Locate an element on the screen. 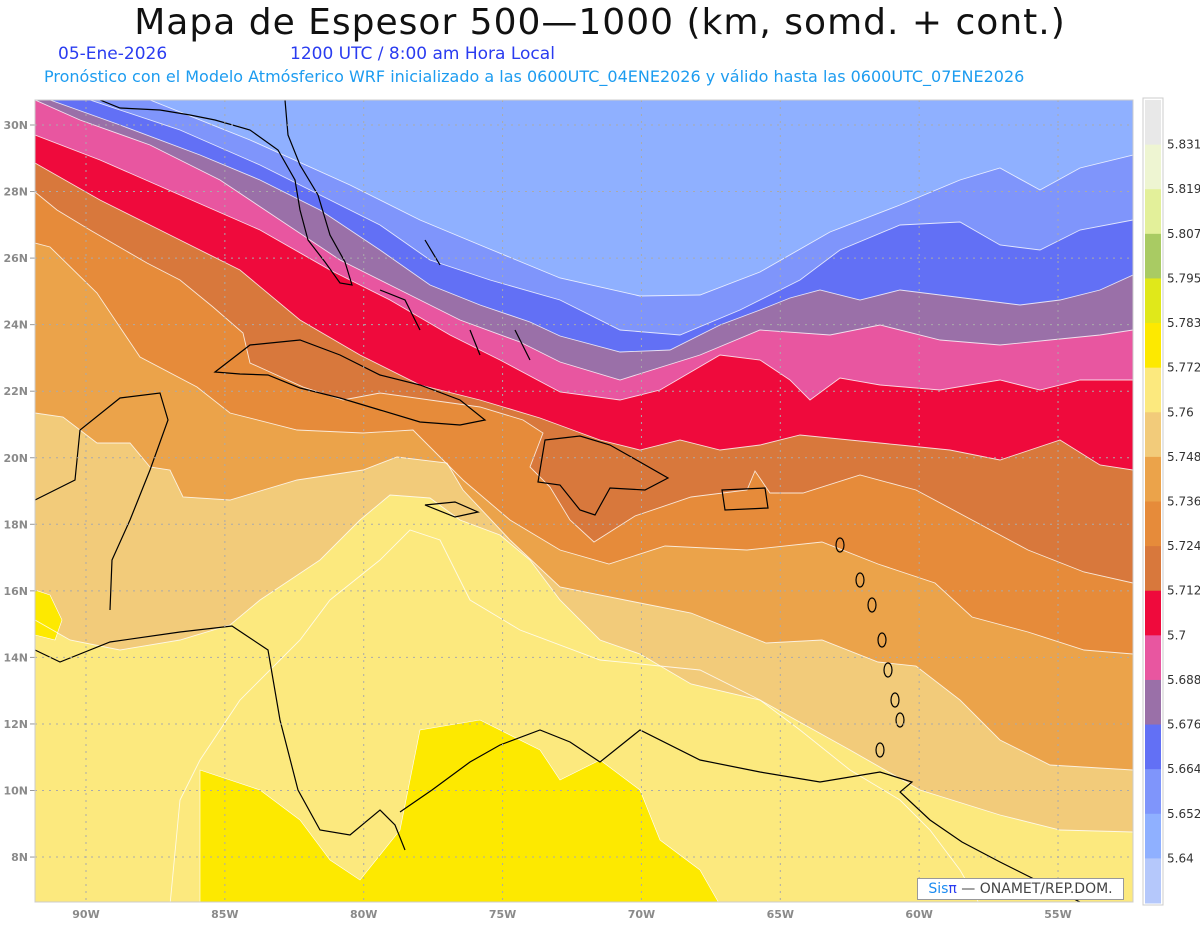 The width and height of the screenshot is (1200, 927). lat-label: 18N is located at coordinates (15, 524).